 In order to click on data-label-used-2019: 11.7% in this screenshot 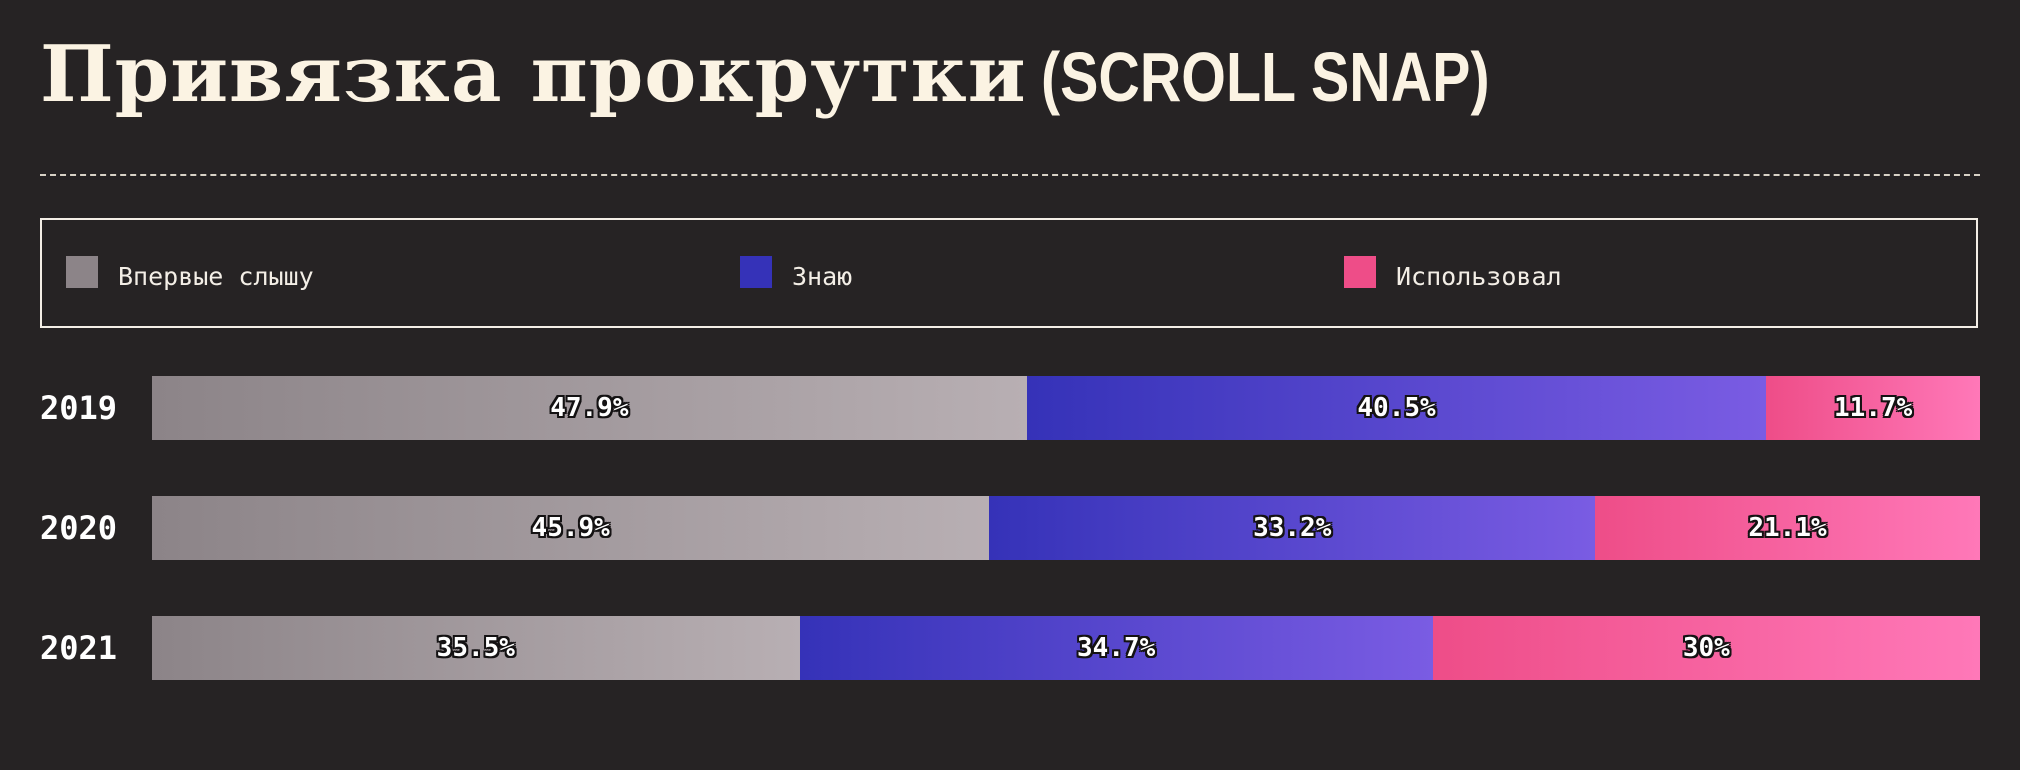, I will do `click(1873, 408)`.